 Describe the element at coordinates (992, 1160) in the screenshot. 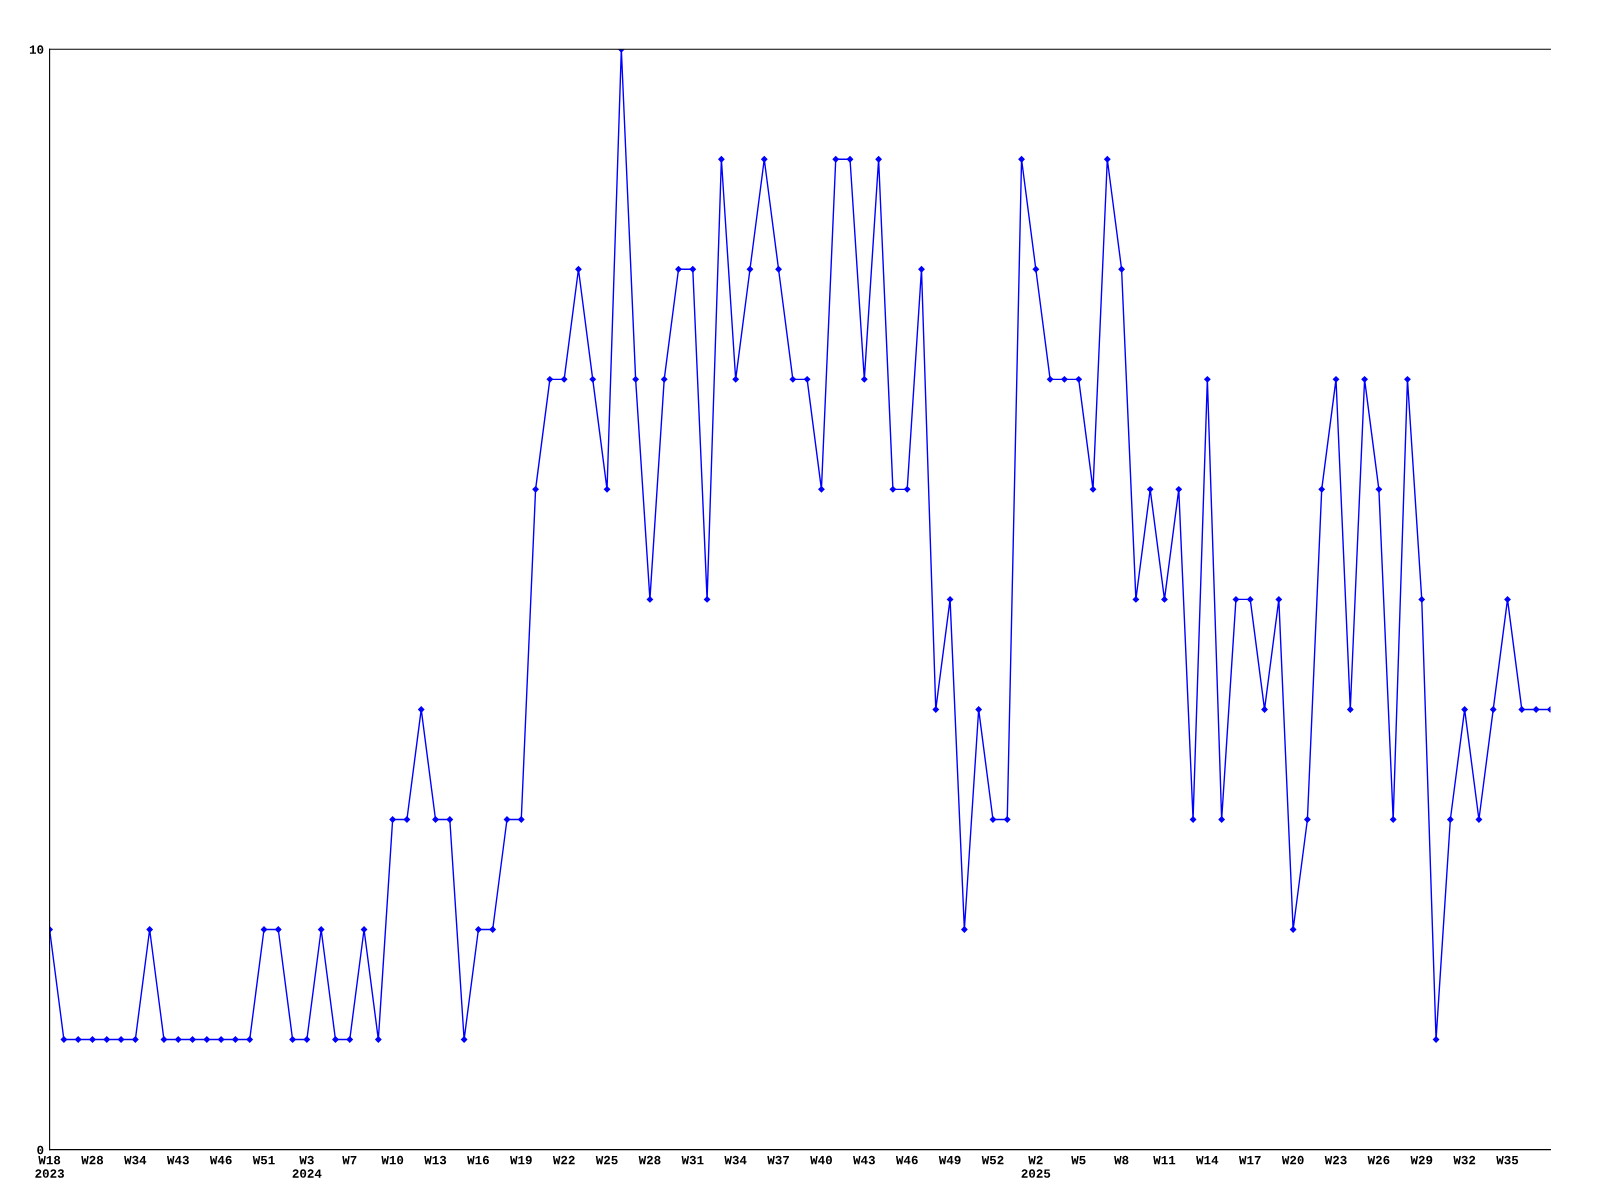

I see `x-tick-label: W52` at that location.